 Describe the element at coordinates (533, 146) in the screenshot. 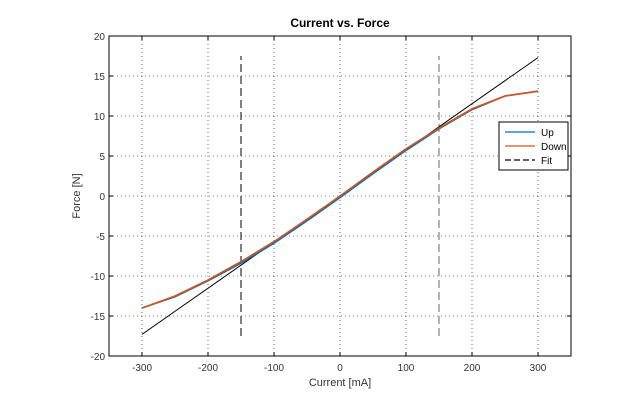

I see `legend: Up Down Fit` at that location.